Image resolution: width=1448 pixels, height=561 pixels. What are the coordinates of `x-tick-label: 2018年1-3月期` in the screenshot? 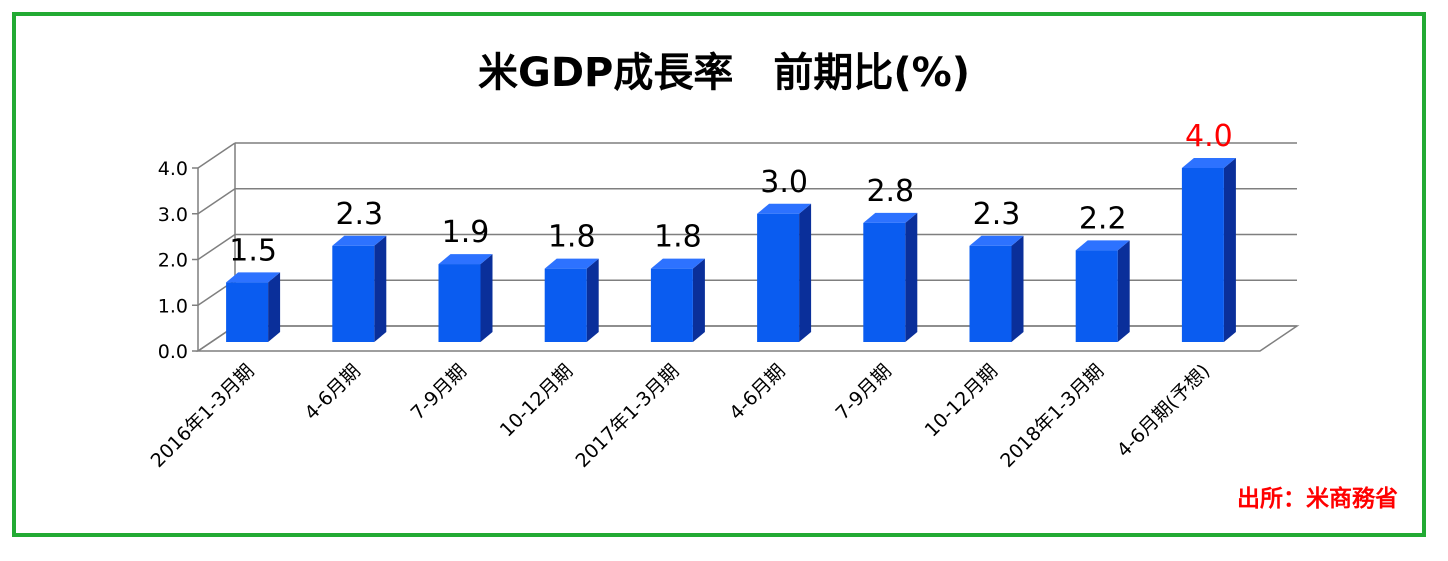 It's located at (1052, 416).